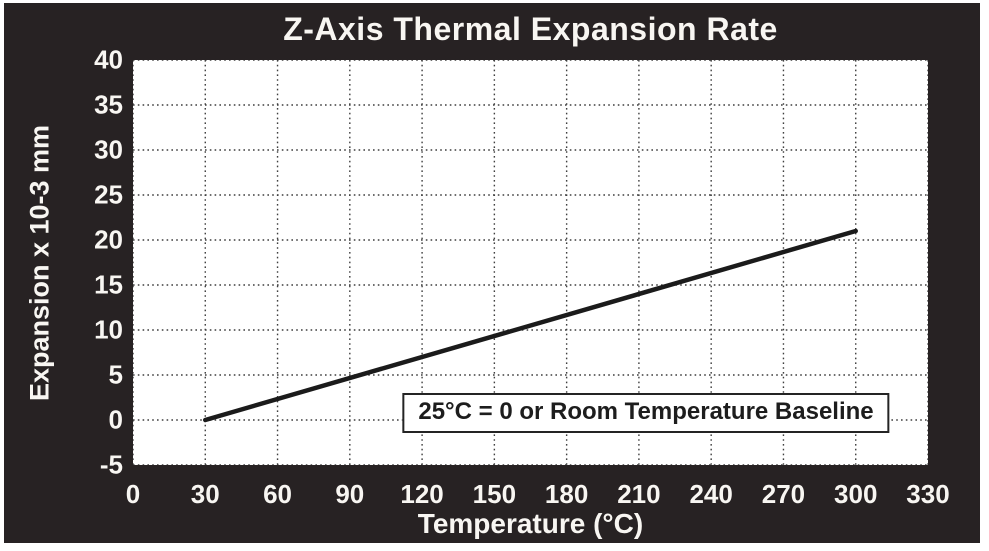 This screenshot has height=551, width=989. What do you see at coordinates (108, 329) in the screenshot?
I see `y-tick-label: 10` at bounding box center [108, 329].